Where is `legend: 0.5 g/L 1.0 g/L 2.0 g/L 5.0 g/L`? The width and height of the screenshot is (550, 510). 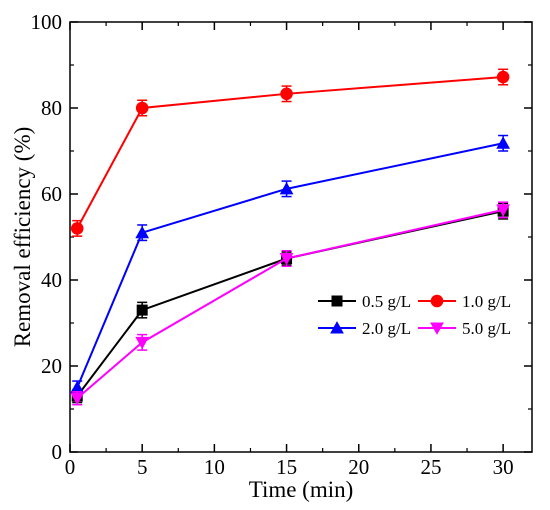
legend: 0.5 g/L 1.0 g/L 2.0 g/L 5.0 g/L is located at coordinates (414, 315).